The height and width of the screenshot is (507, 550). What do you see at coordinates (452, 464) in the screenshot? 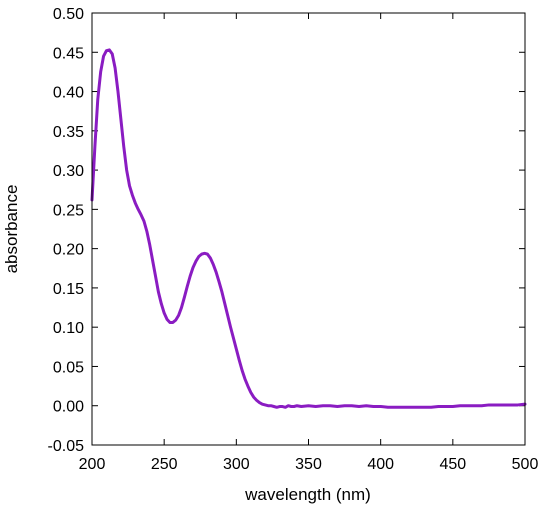
I see `x-tick-label: 450` at bounding box center [452, 464].